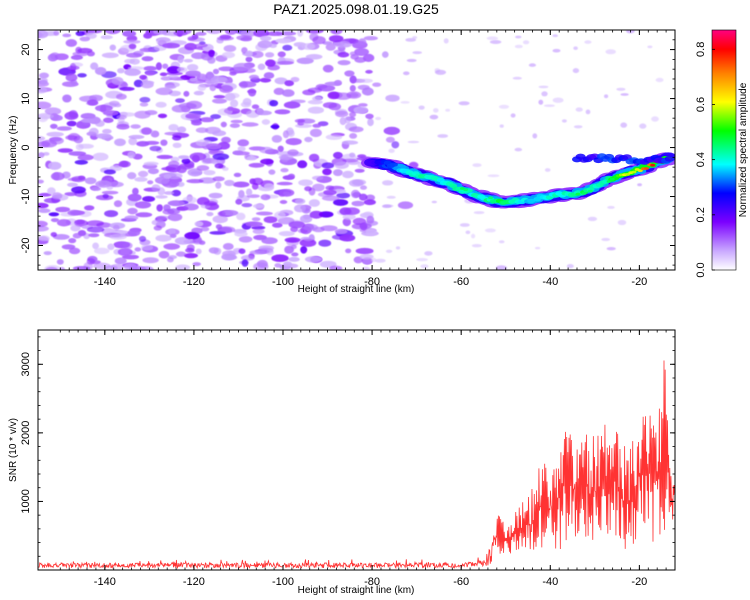 This screenshot has height=600, width=750. Describe the element at coordinates (26, 364) in the screenshot. I see `y-tick-label: 3000` at that location.